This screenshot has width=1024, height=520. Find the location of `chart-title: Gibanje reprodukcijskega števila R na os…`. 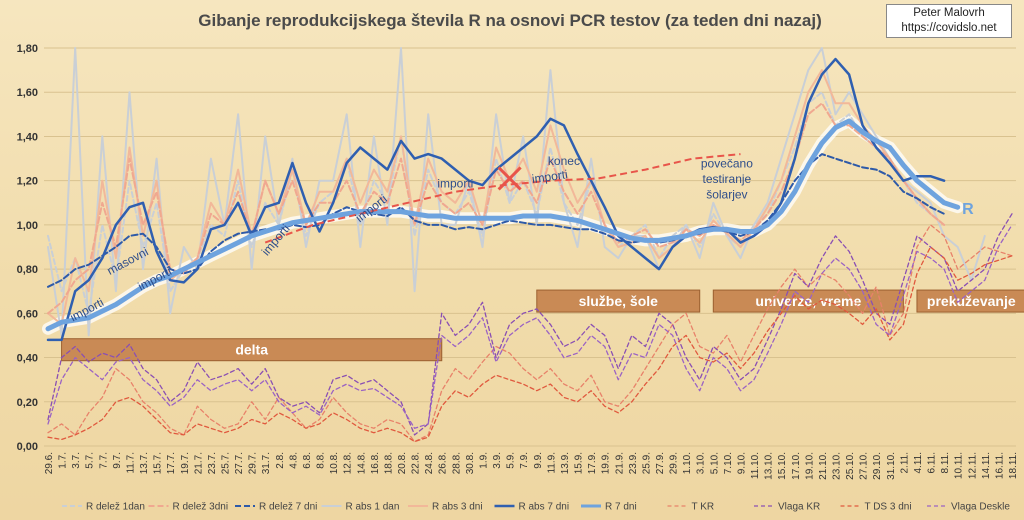

chart-title: Gibanje reprodukcijskega števila R na os… is located at coordinates (510, 20).